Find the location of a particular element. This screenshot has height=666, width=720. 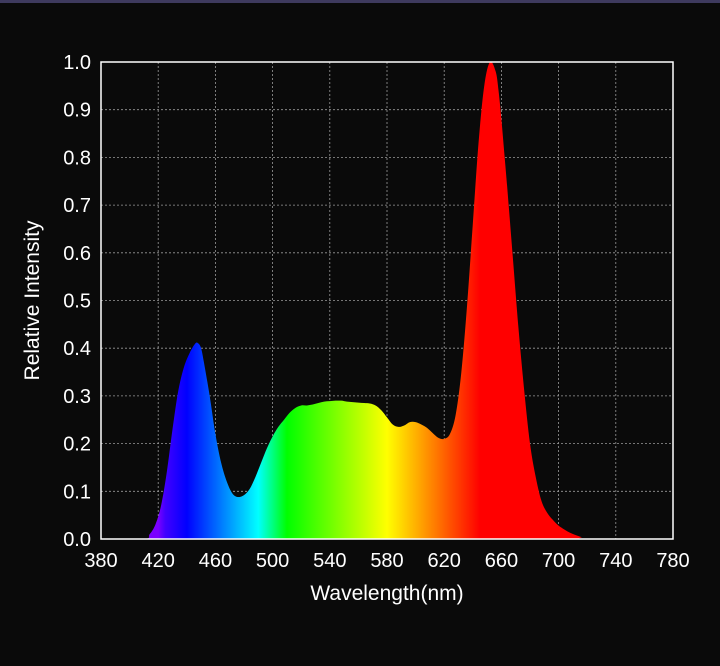

y-tick-label: 0.0 is located at coordinates (77, 540).